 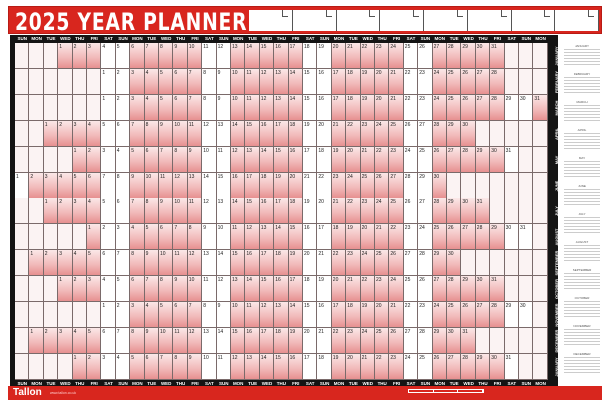 I want to click on day-header: MON, so click(x=440, y=38).